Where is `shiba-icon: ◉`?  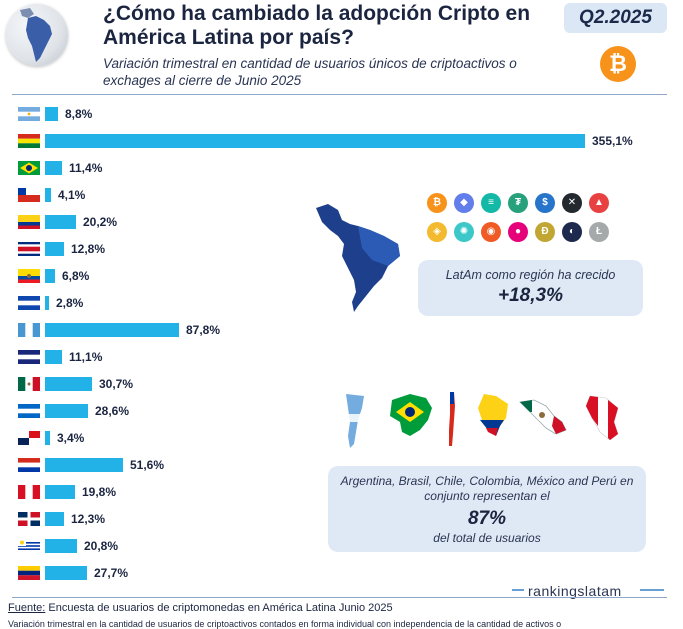
shiba-icon: ◉ is located at coordinates (491, 232).